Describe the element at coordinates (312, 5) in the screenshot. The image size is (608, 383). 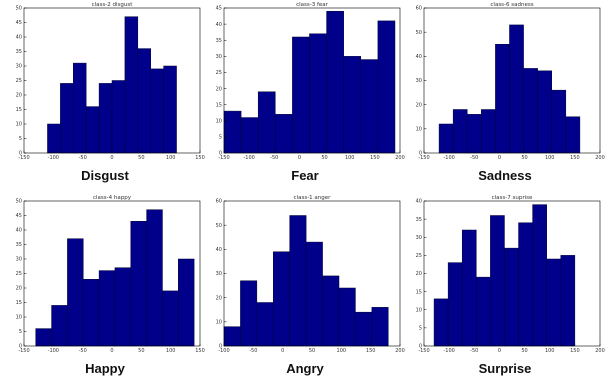
I see `plot-title: class-3 fear` at that location.